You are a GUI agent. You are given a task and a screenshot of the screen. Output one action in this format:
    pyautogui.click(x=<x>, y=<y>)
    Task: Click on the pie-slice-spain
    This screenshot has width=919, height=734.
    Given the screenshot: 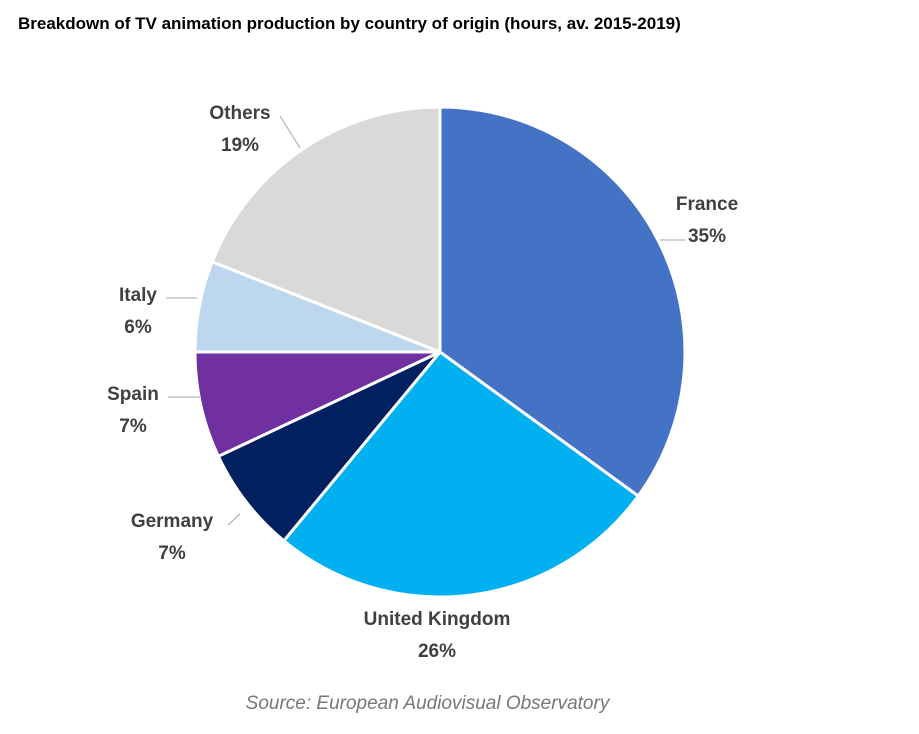 What is the action you would take?
    pyautogui.click(x=317, y=404)
    